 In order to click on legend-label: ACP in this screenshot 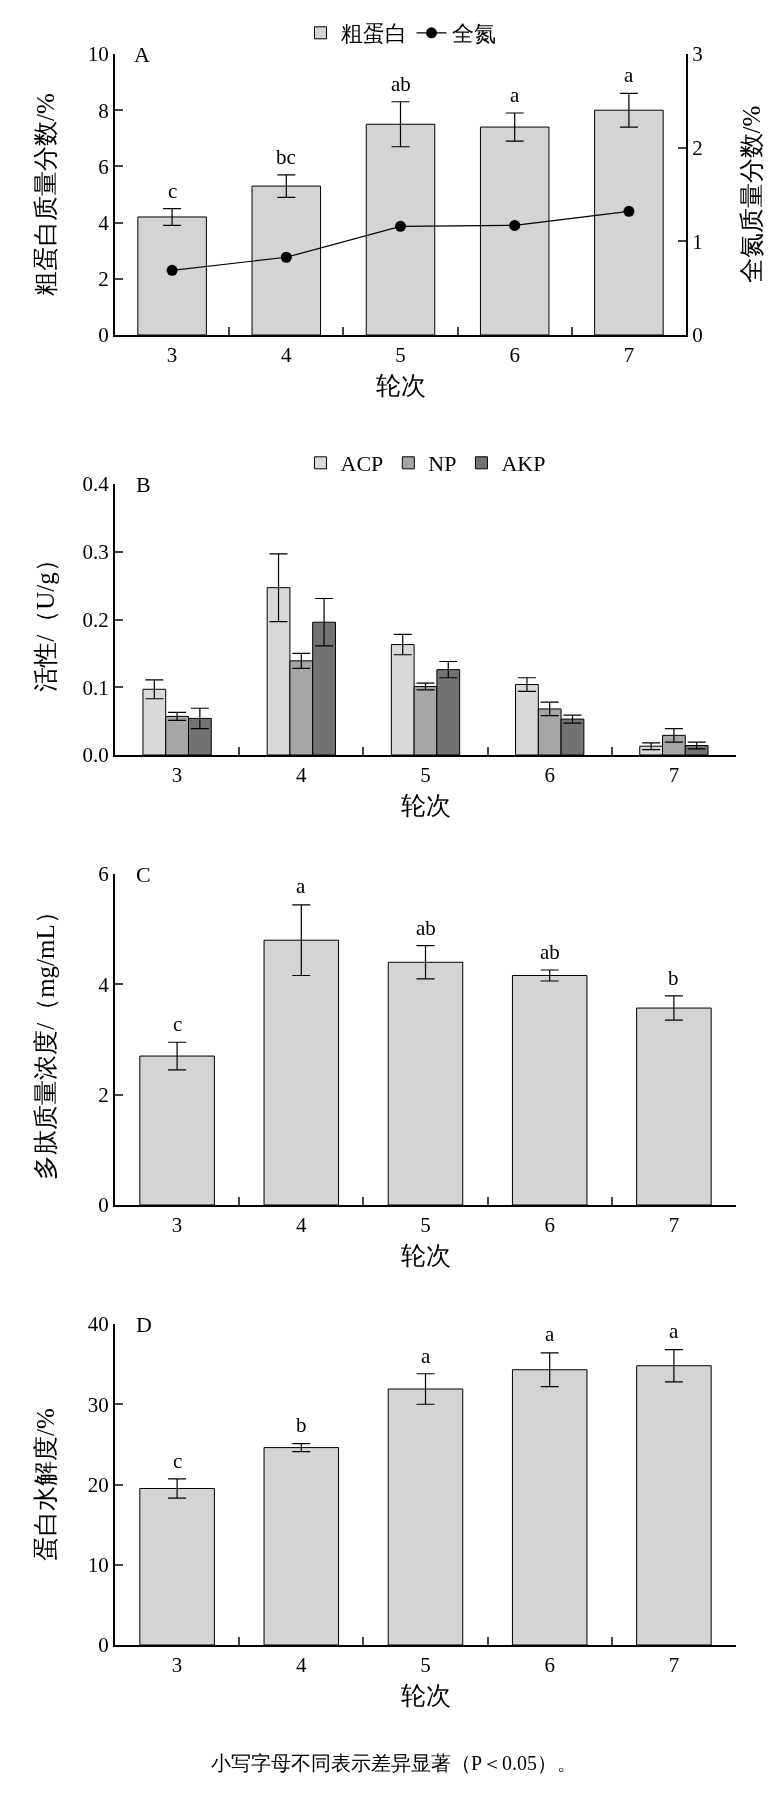, I will do `click(362, 464)`.